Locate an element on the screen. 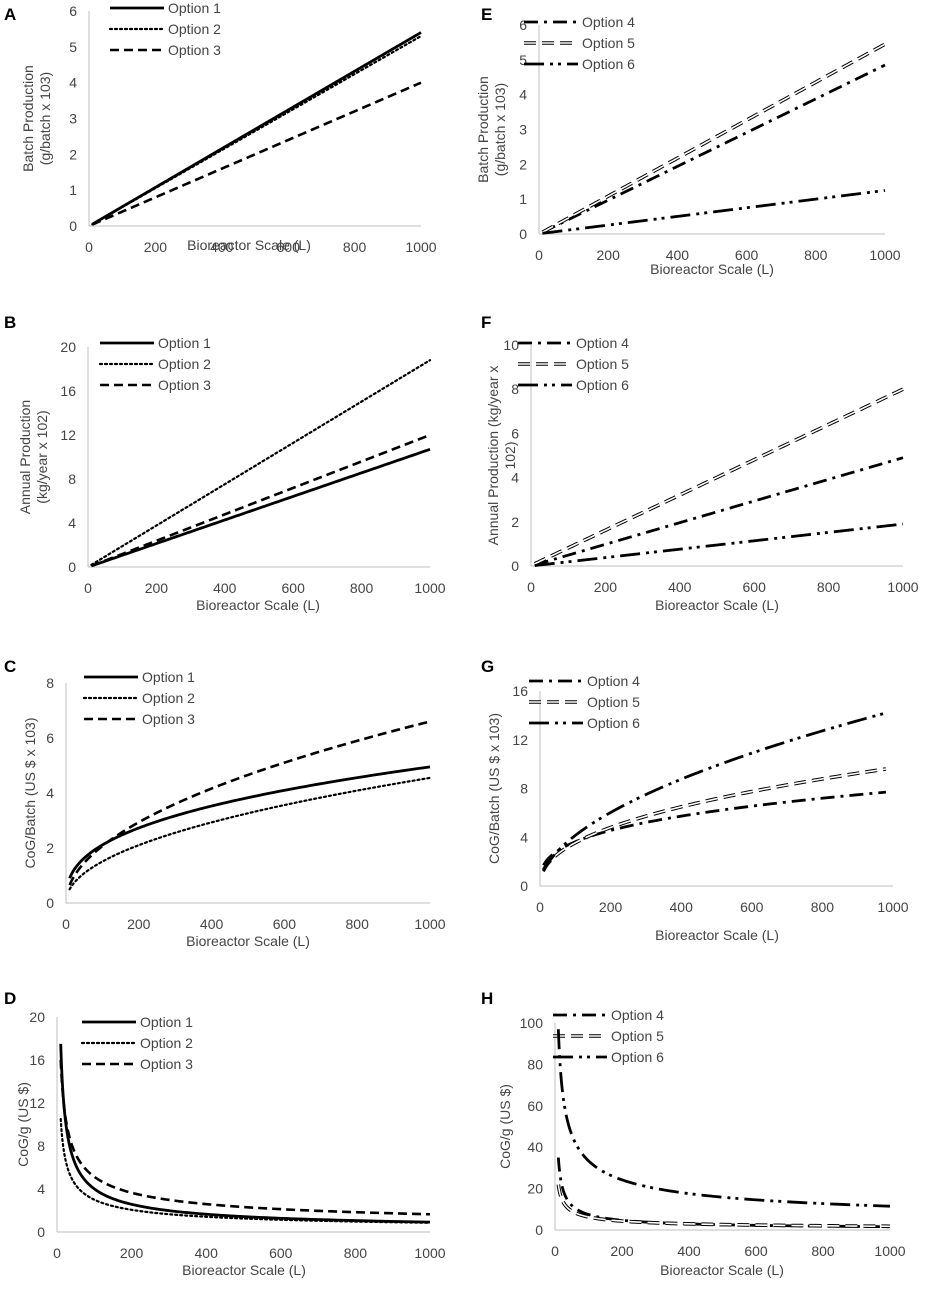  y-axis-label: Batch Production(g/batch x 103) is located at coordinates (36, 118).